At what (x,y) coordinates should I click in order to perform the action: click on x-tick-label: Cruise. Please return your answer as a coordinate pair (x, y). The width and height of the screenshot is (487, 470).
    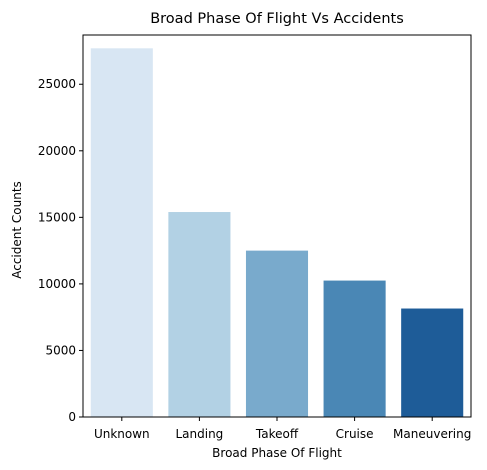
    Looking at the image, I should click on (355, 434).